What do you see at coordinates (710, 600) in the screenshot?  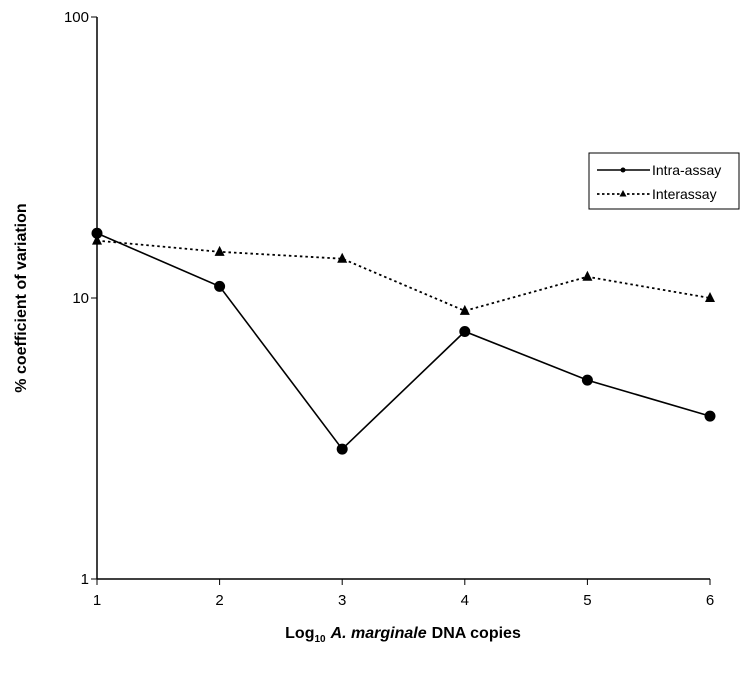 I see `x-tick-label: 6` at bounding box center [710, 600].